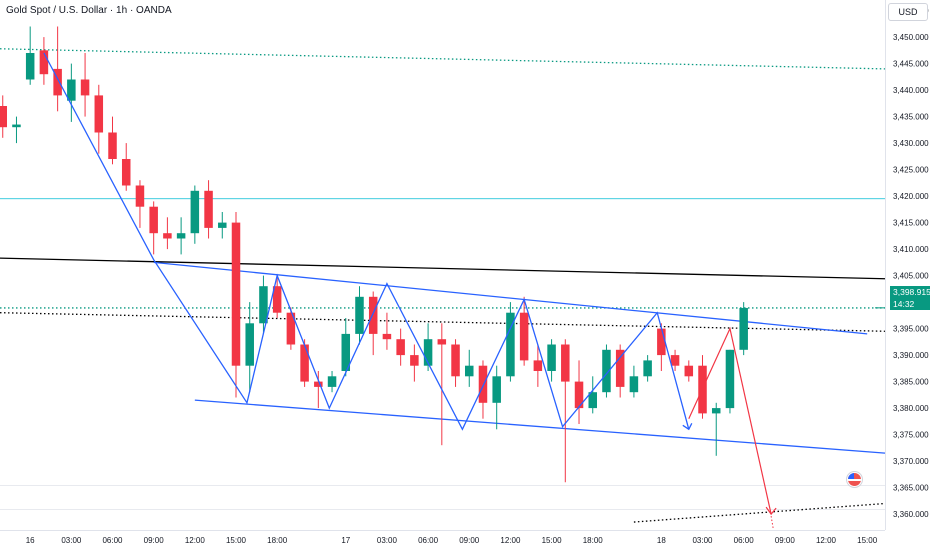 The width and height of the screenshot is (932, 555). Describe the element at coordinates (911, 223) in the screenshot. I see `y-tick-label: 3,415.000` at that location.